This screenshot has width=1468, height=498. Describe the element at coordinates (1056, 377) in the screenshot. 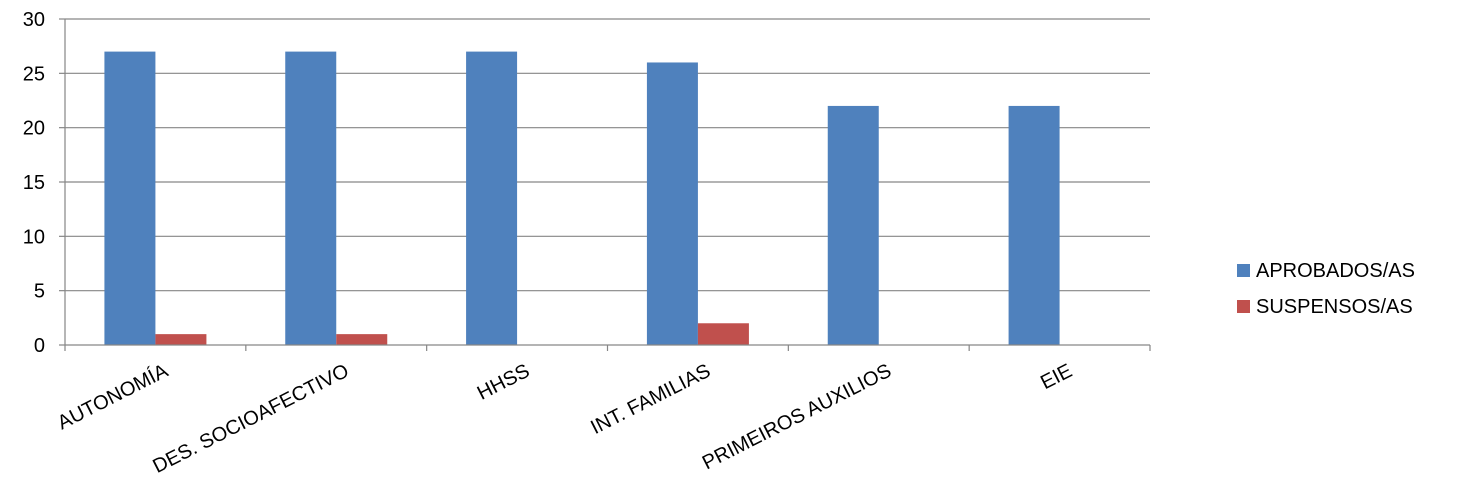

I see `x-category-label: EIE` at that location.